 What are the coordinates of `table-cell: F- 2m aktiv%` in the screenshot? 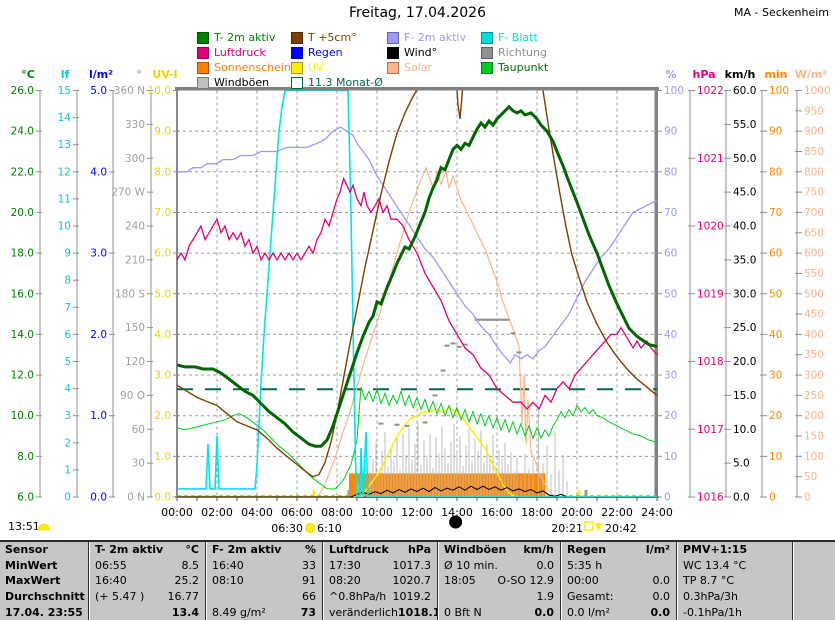 It's located at (263, 550).